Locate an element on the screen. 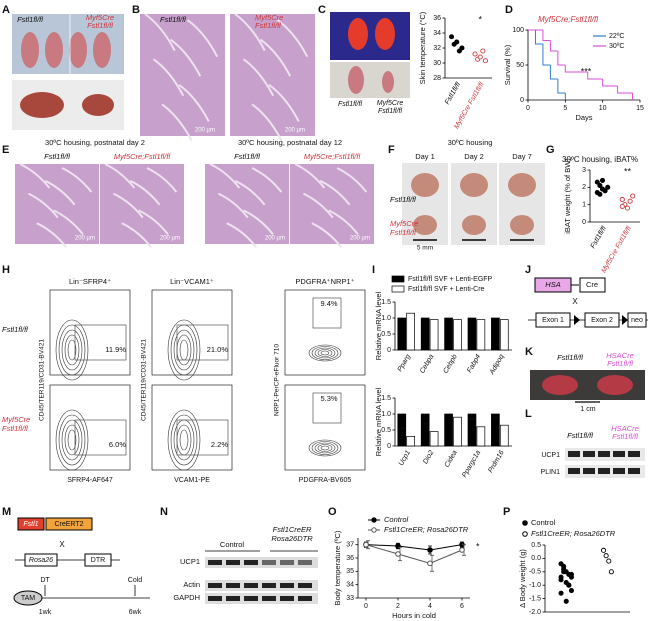 The height and width of the screenshot is (621, 650). panel-letter: L is located at coordinates (528, 414).